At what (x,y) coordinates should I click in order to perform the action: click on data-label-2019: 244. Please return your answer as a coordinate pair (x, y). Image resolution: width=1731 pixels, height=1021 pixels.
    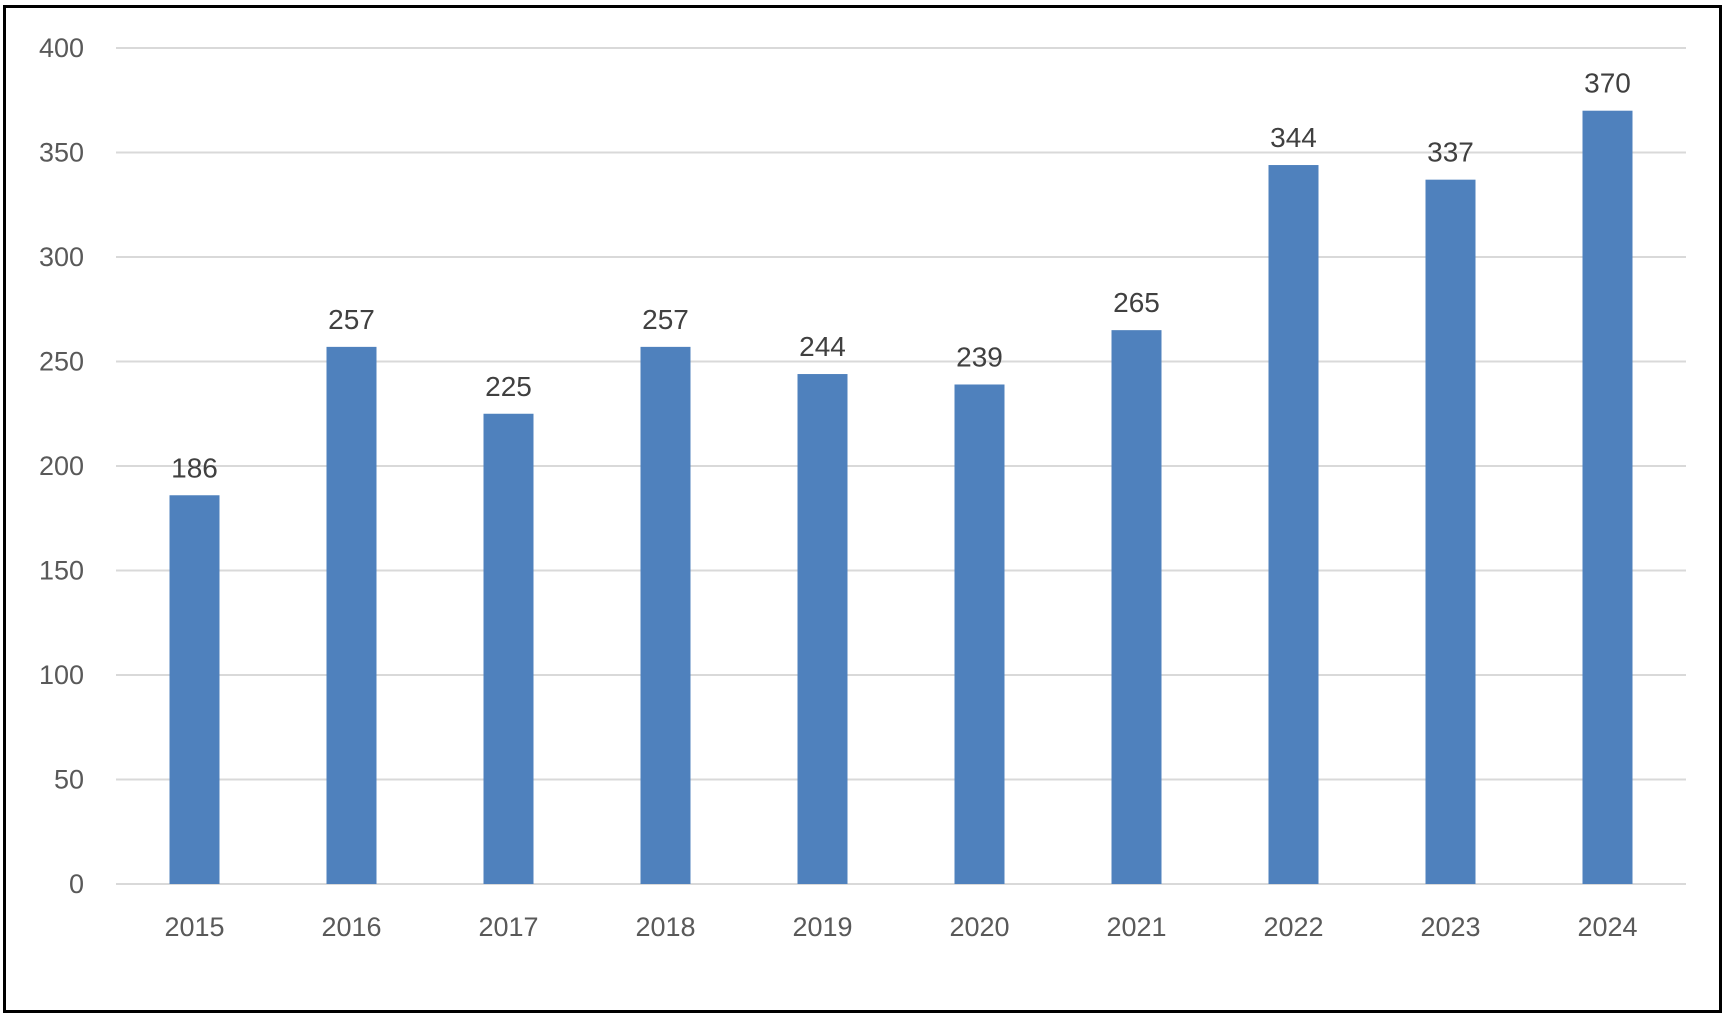
    Looking at the image, I should click on (822, 346).